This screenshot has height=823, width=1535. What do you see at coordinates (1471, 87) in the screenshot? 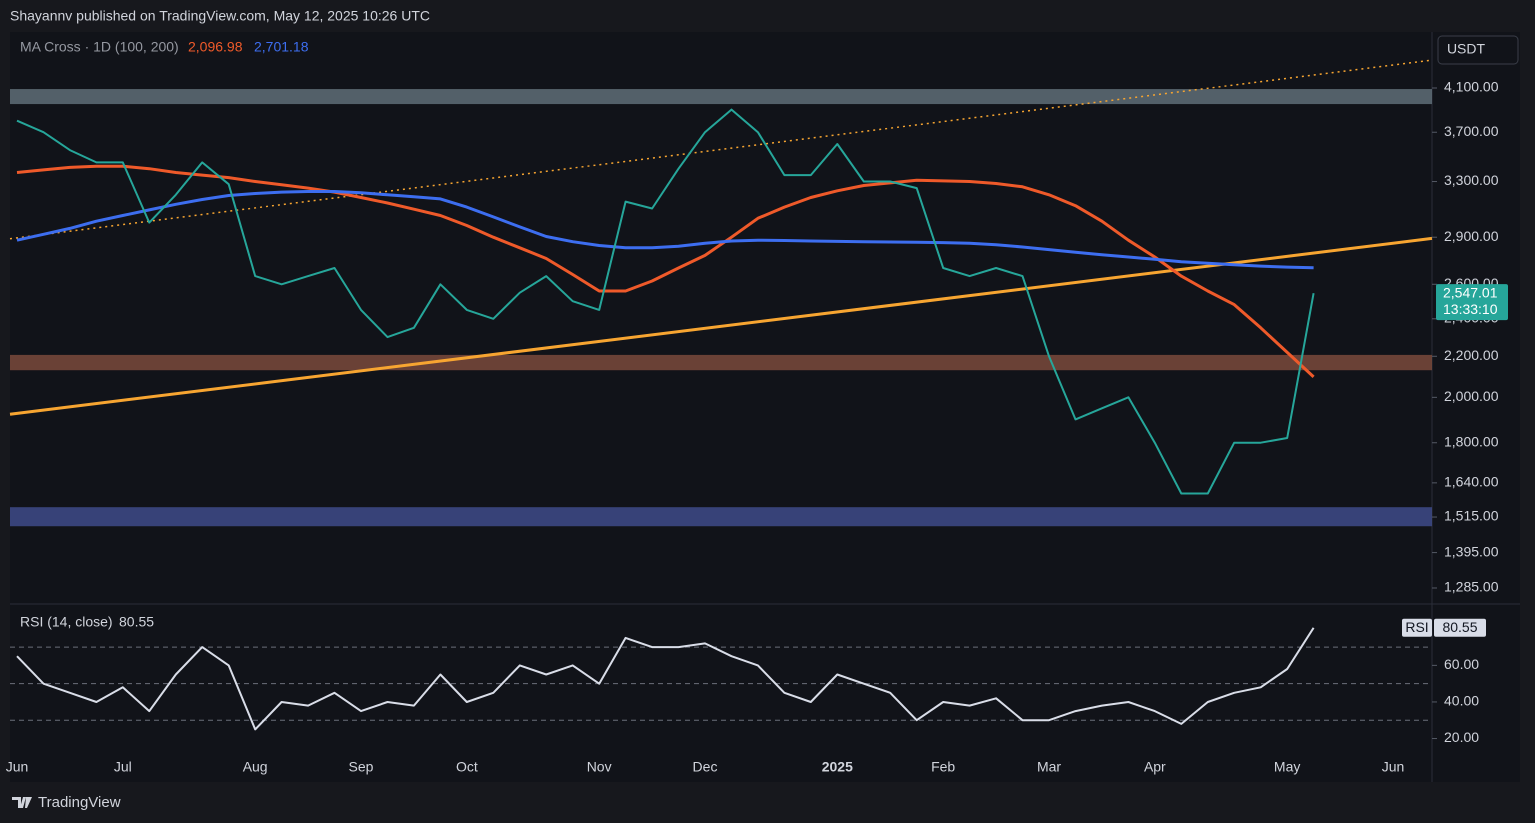
I see `y-tick-label: 4,100.00` at bounding box center [1471, 87].